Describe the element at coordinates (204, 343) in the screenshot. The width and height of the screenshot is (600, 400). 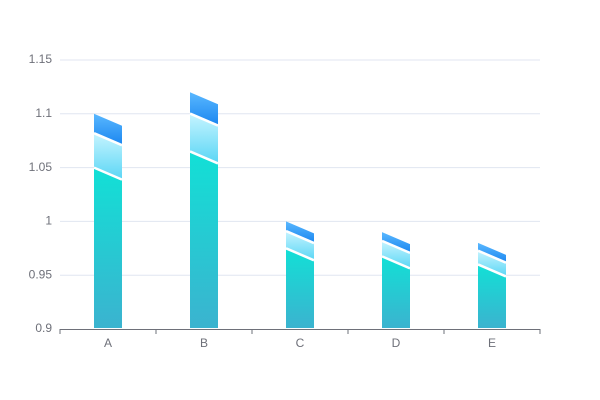
I see `x-tick-label: B` at that location.